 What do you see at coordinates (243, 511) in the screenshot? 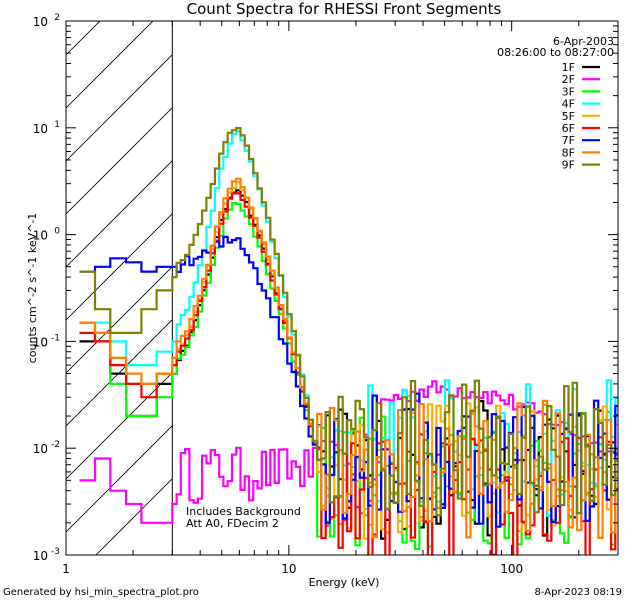
I see `annotation-background: Includes Background` at bounding box center [243, 511].